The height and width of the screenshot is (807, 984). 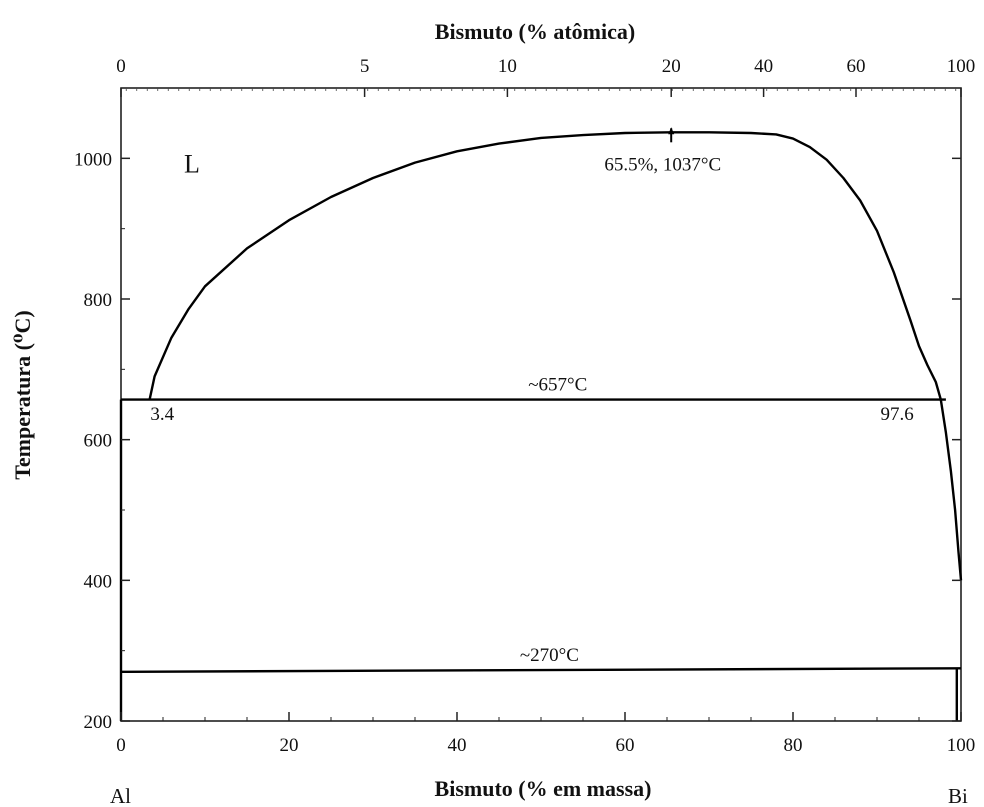 What do you see at coordinates (958, 795) in the screenshot?
I see `right-element-label: Bi` at bounding box center [958, 795].